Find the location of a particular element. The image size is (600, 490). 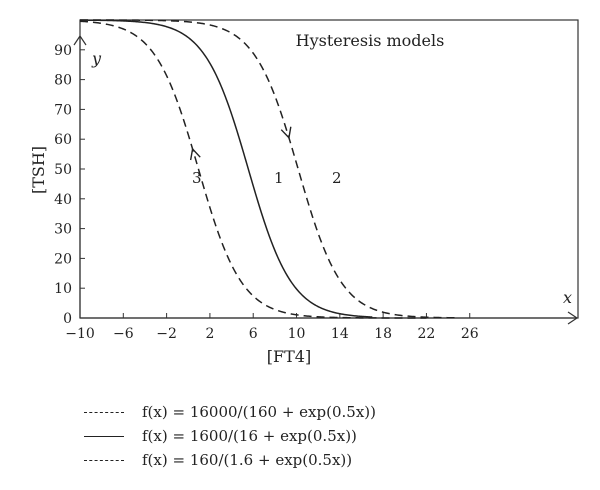

x-tick-label: 18 is located at coordinates (383, 334).